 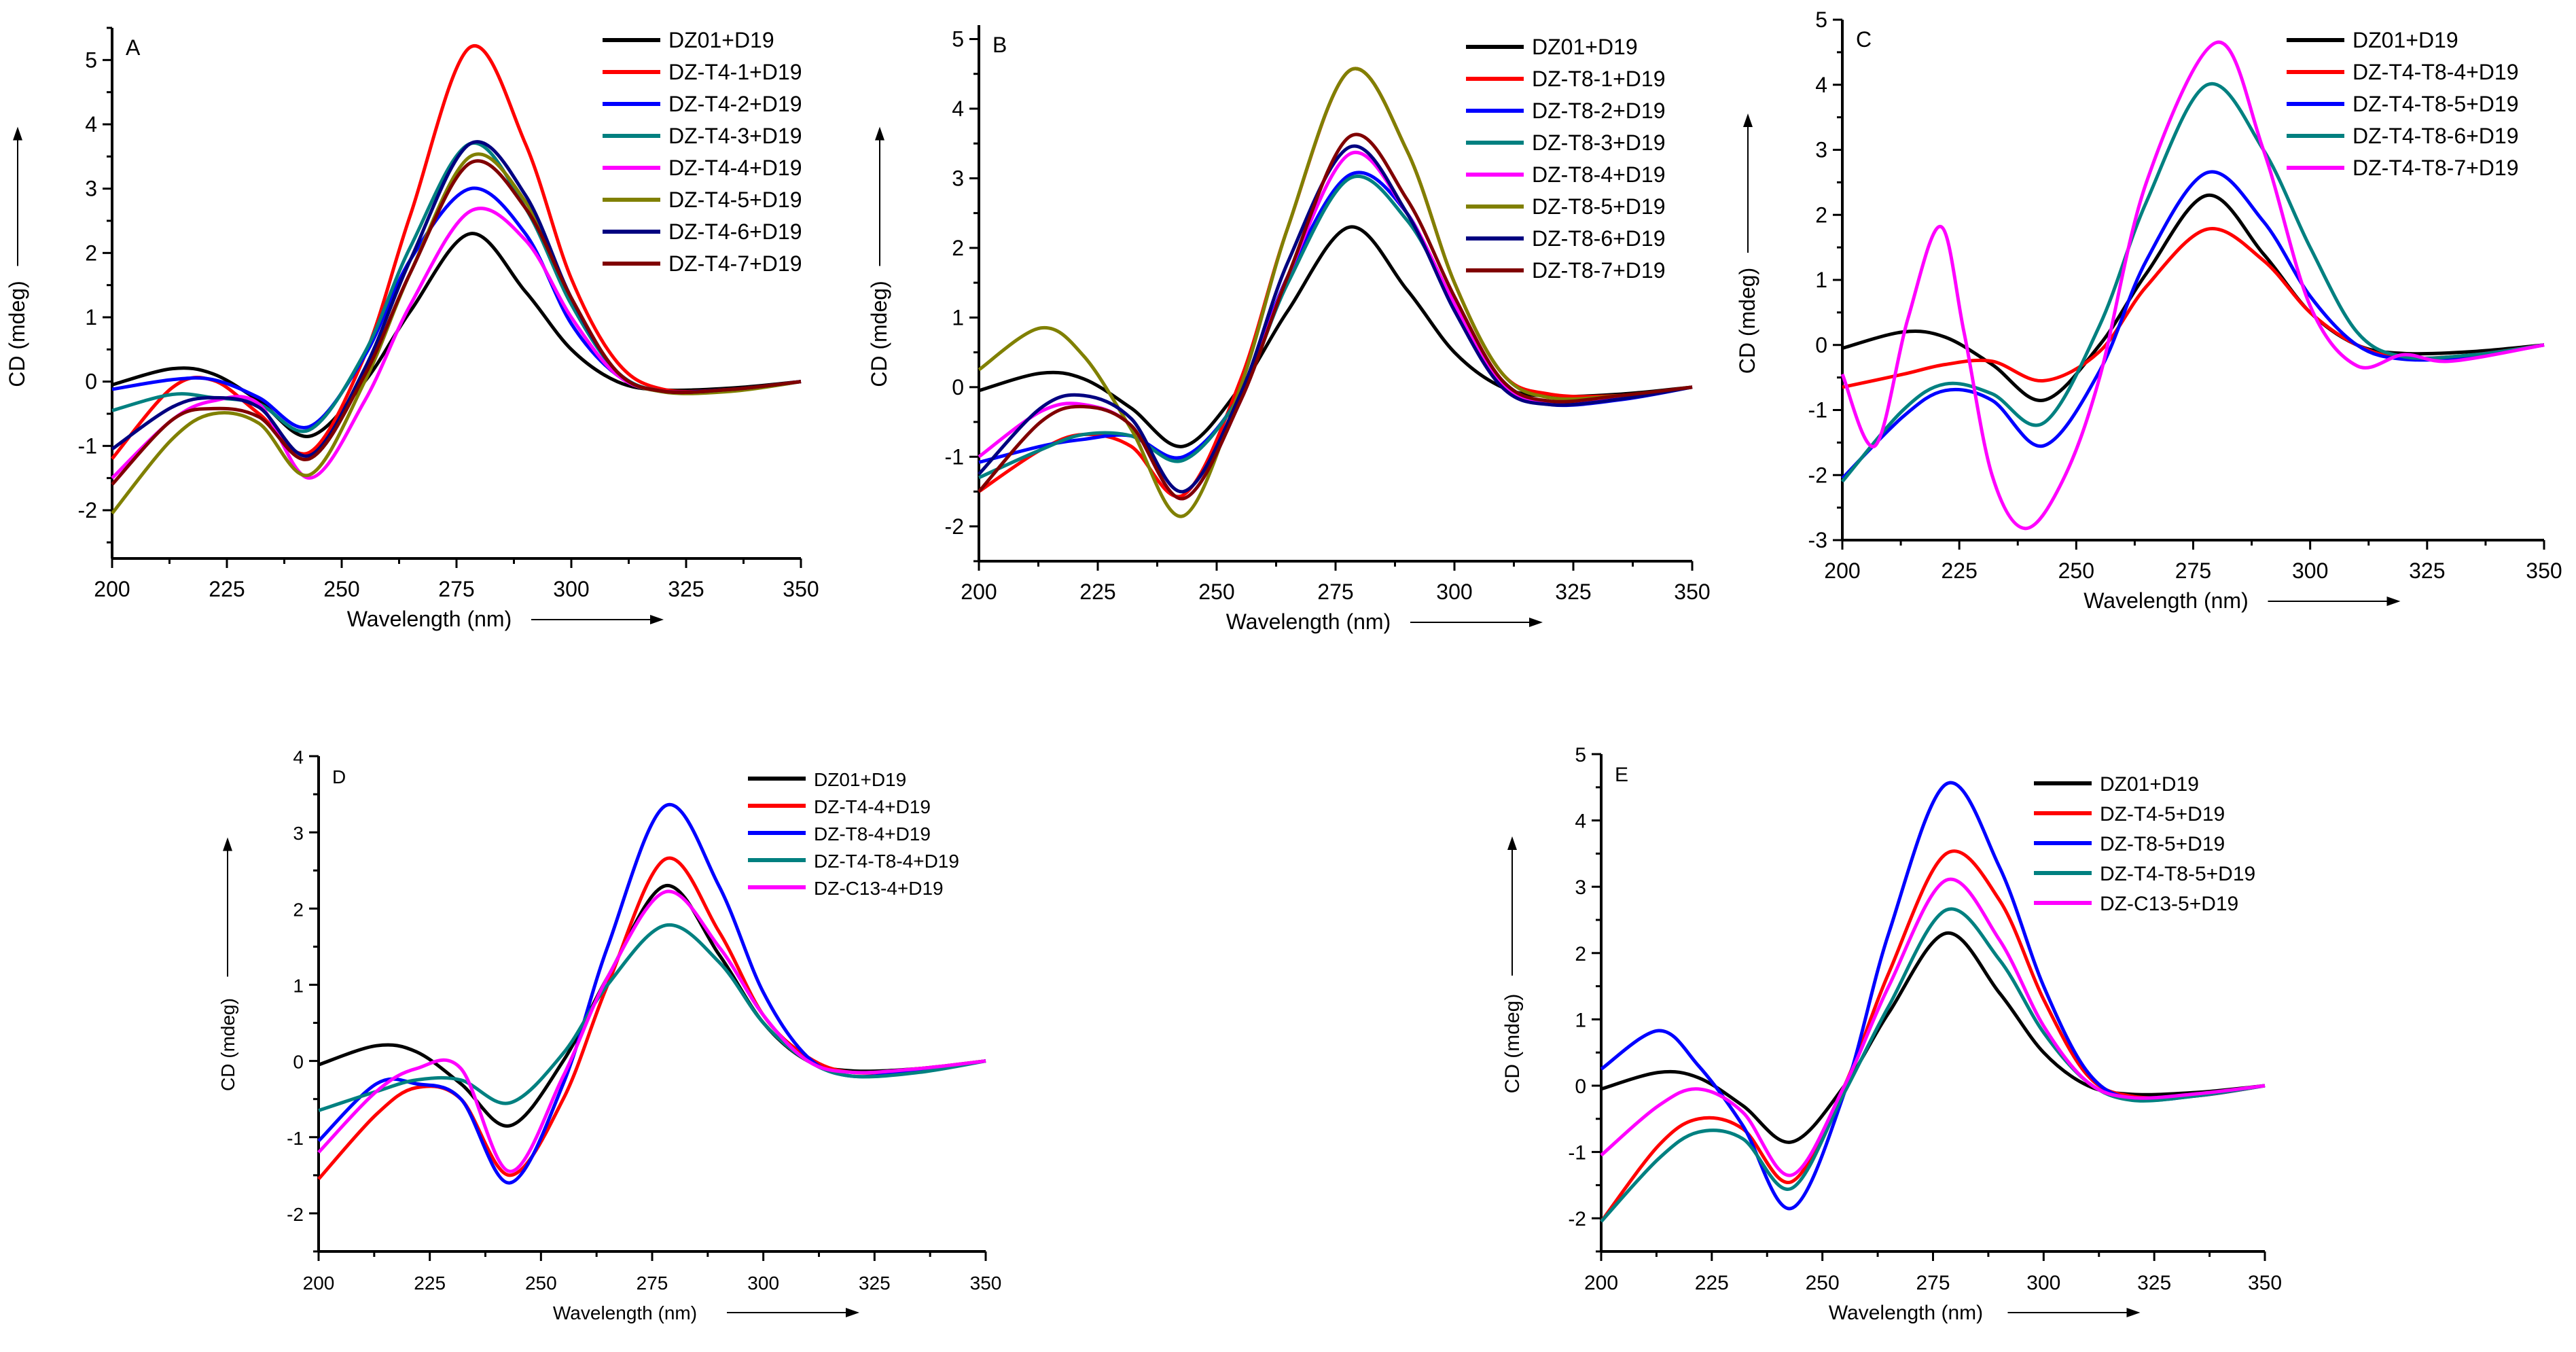 I want to click on panel-letter: C, so click(x=1864, y=39).